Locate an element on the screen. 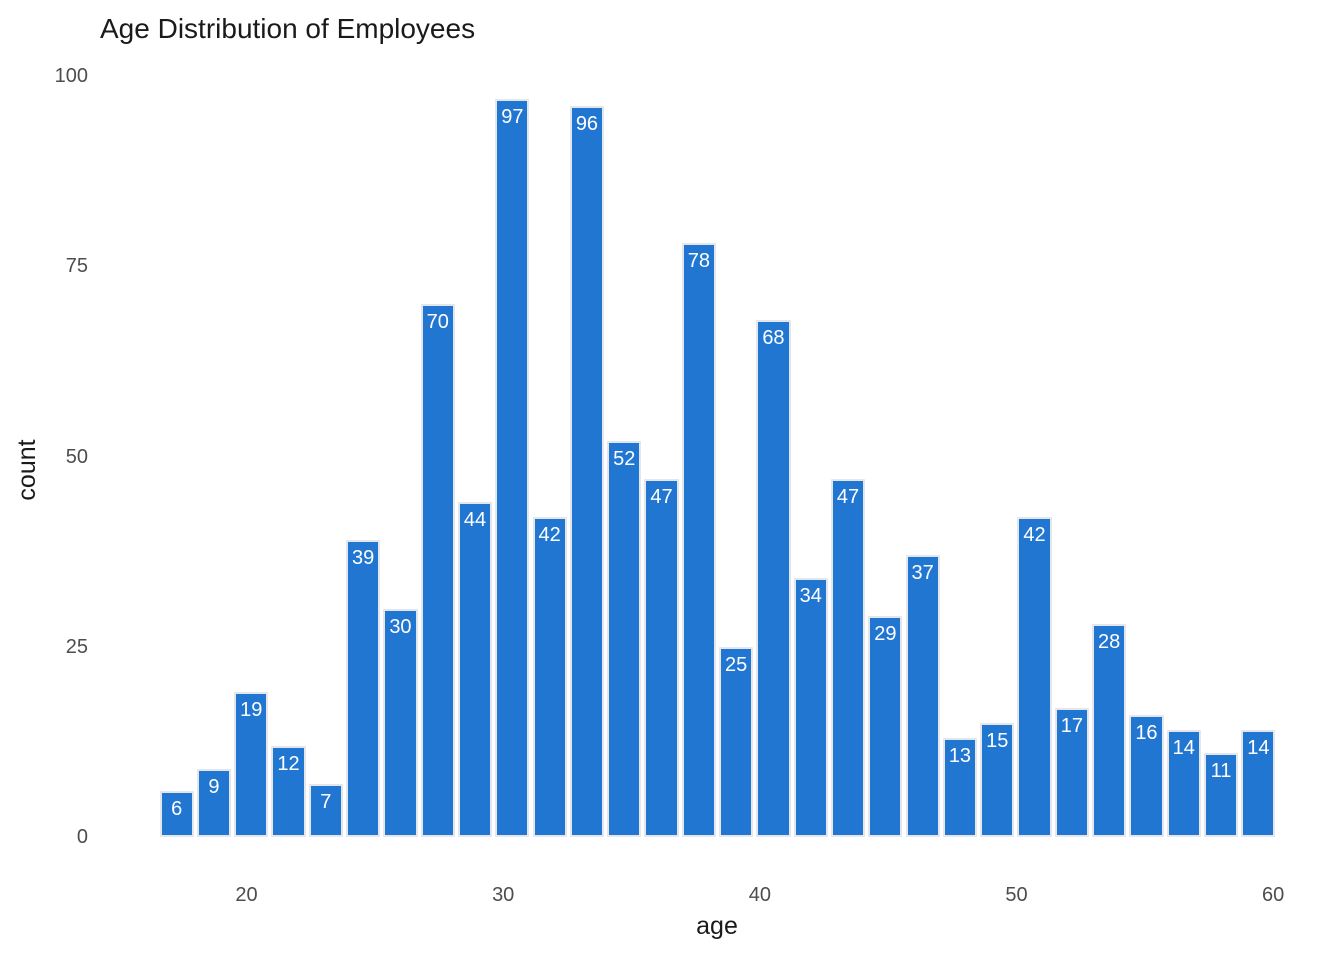  histogram-bar: 7 is located at coordinates (325, 810).